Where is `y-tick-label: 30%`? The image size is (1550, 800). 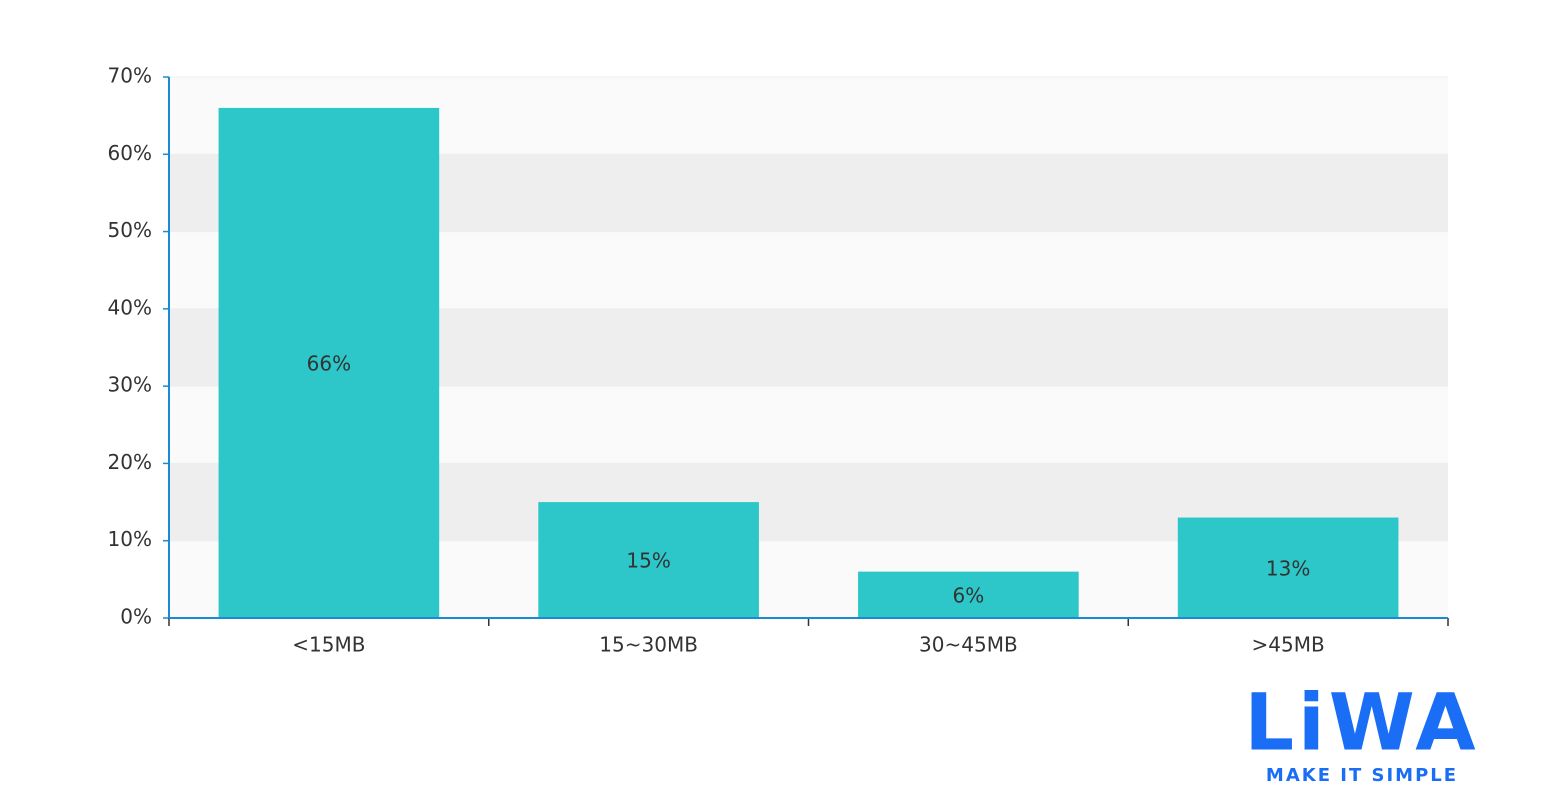 y-tick-label: 30% is located at coordinates (130, 385).